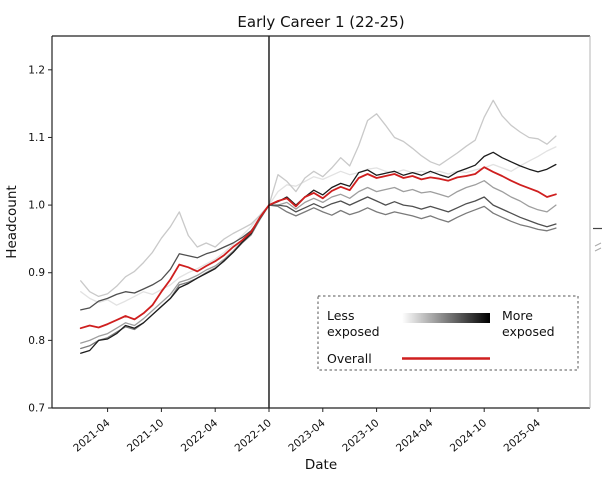  What do you see at coordinates (353, 331) in the screenshot?
I see `legend-less-exposed-label-line2: exposed` at bounding box center [353, 331].